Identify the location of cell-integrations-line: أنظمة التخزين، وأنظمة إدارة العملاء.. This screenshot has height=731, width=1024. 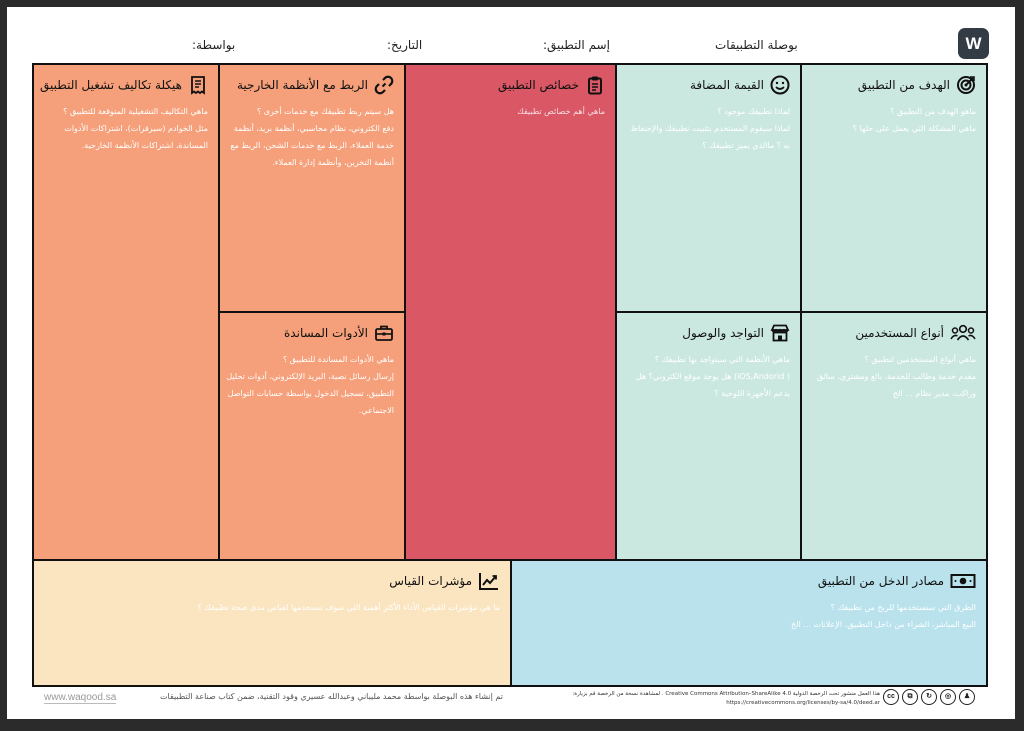
(333, 162).